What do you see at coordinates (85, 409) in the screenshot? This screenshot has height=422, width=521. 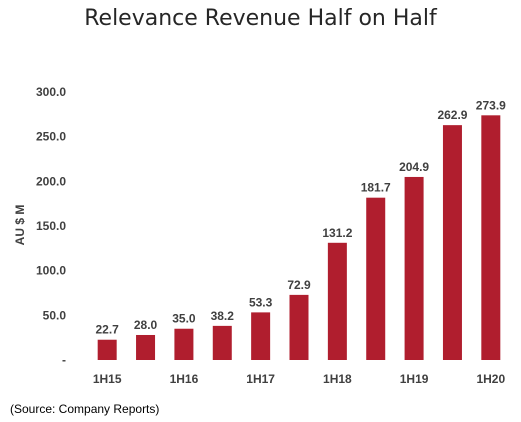 I see `source-note: (Source: Company Reports)` at bounding box center [85, 409].